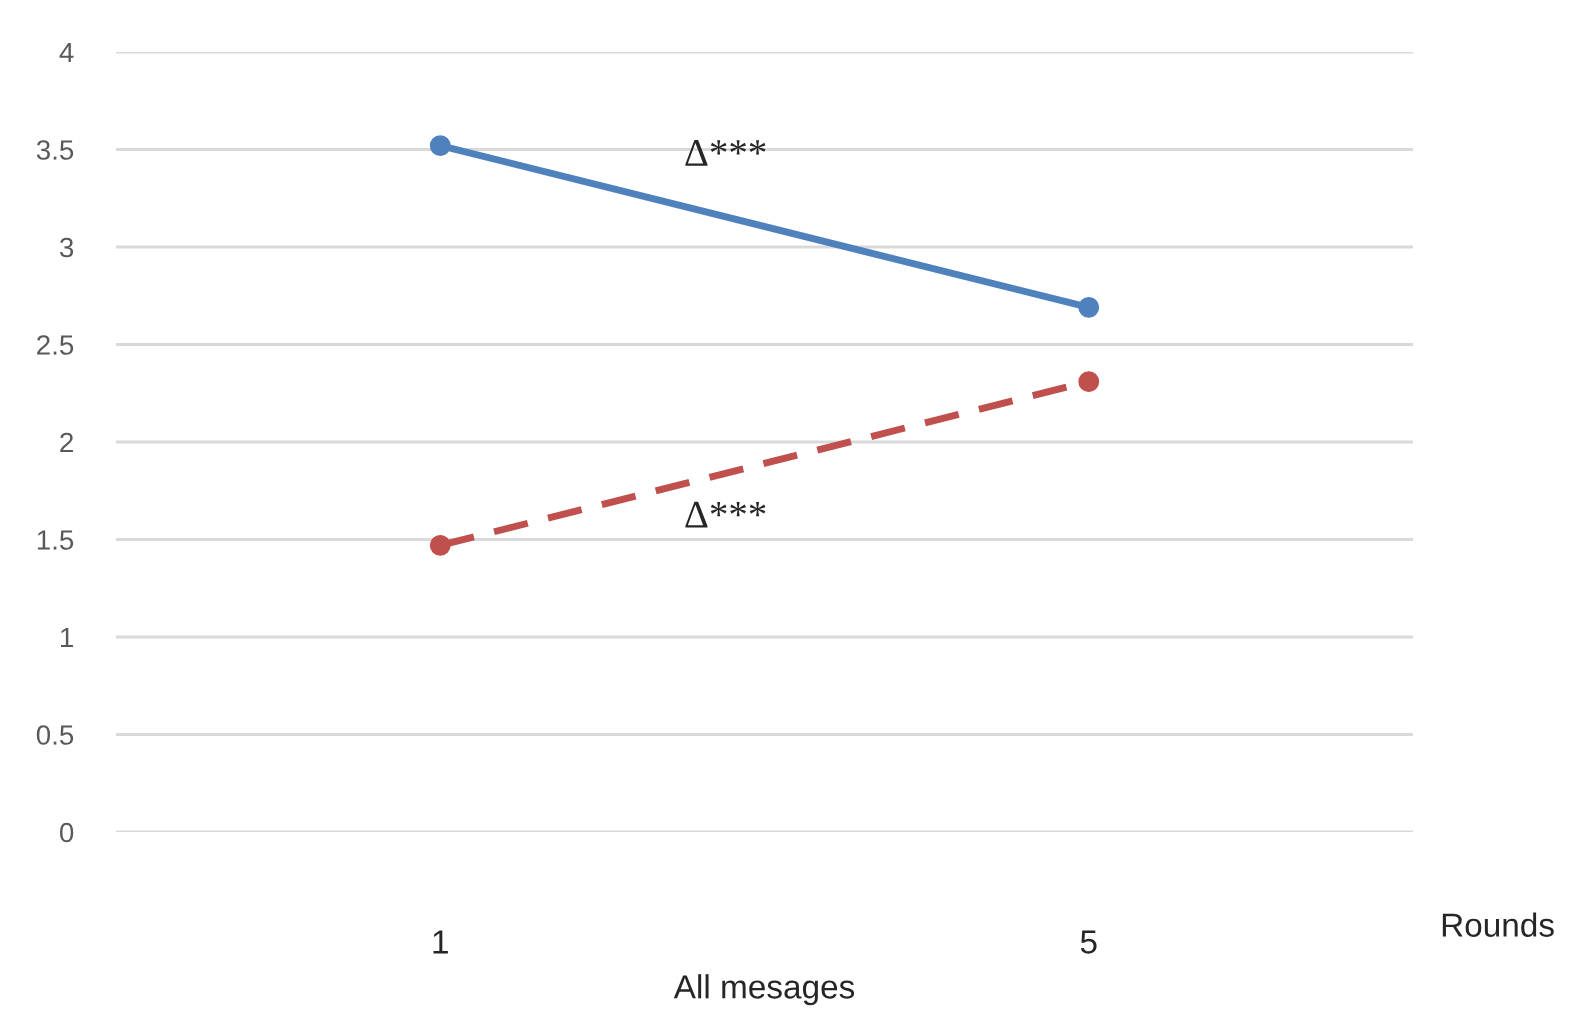  What do you see at coordinates (55, 150) in the screenshot?
I see `y-tick-label: 3.5` at bounding box center [55, 150].